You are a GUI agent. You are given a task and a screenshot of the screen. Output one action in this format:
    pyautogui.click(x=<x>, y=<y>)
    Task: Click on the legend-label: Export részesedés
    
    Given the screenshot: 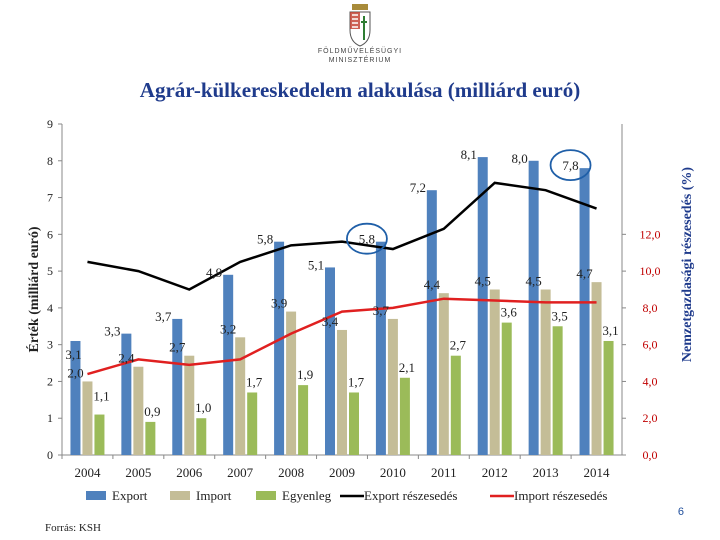 What is the action you would take?
    pyautogui.click(x=411, y=495)
    